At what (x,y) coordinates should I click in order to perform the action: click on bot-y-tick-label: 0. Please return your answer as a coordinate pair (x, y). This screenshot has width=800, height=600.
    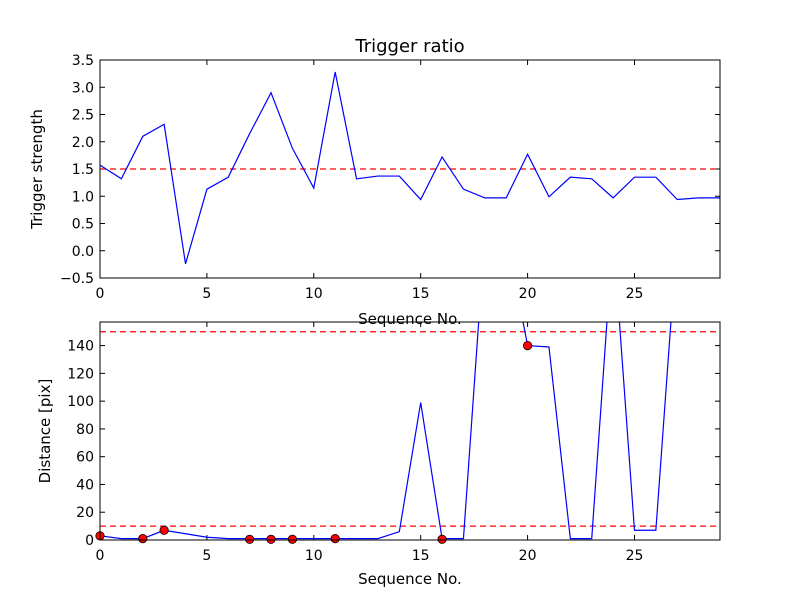
    Looking at the image, I should click on (89, 541).